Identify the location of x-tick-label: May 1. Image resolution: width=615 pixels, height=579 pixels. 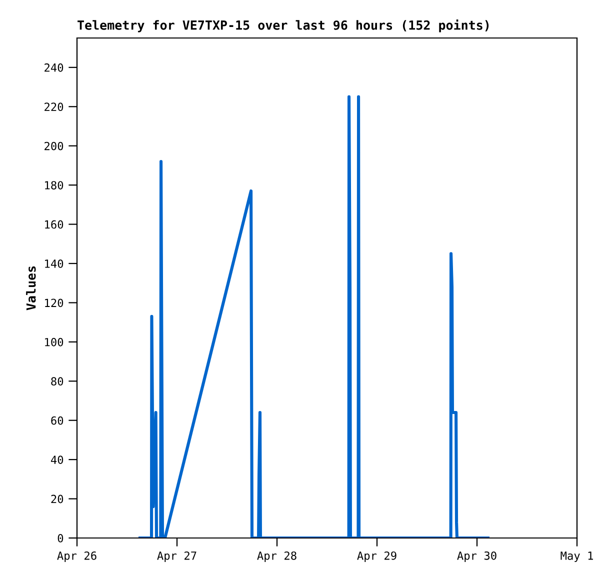
(576, 557).